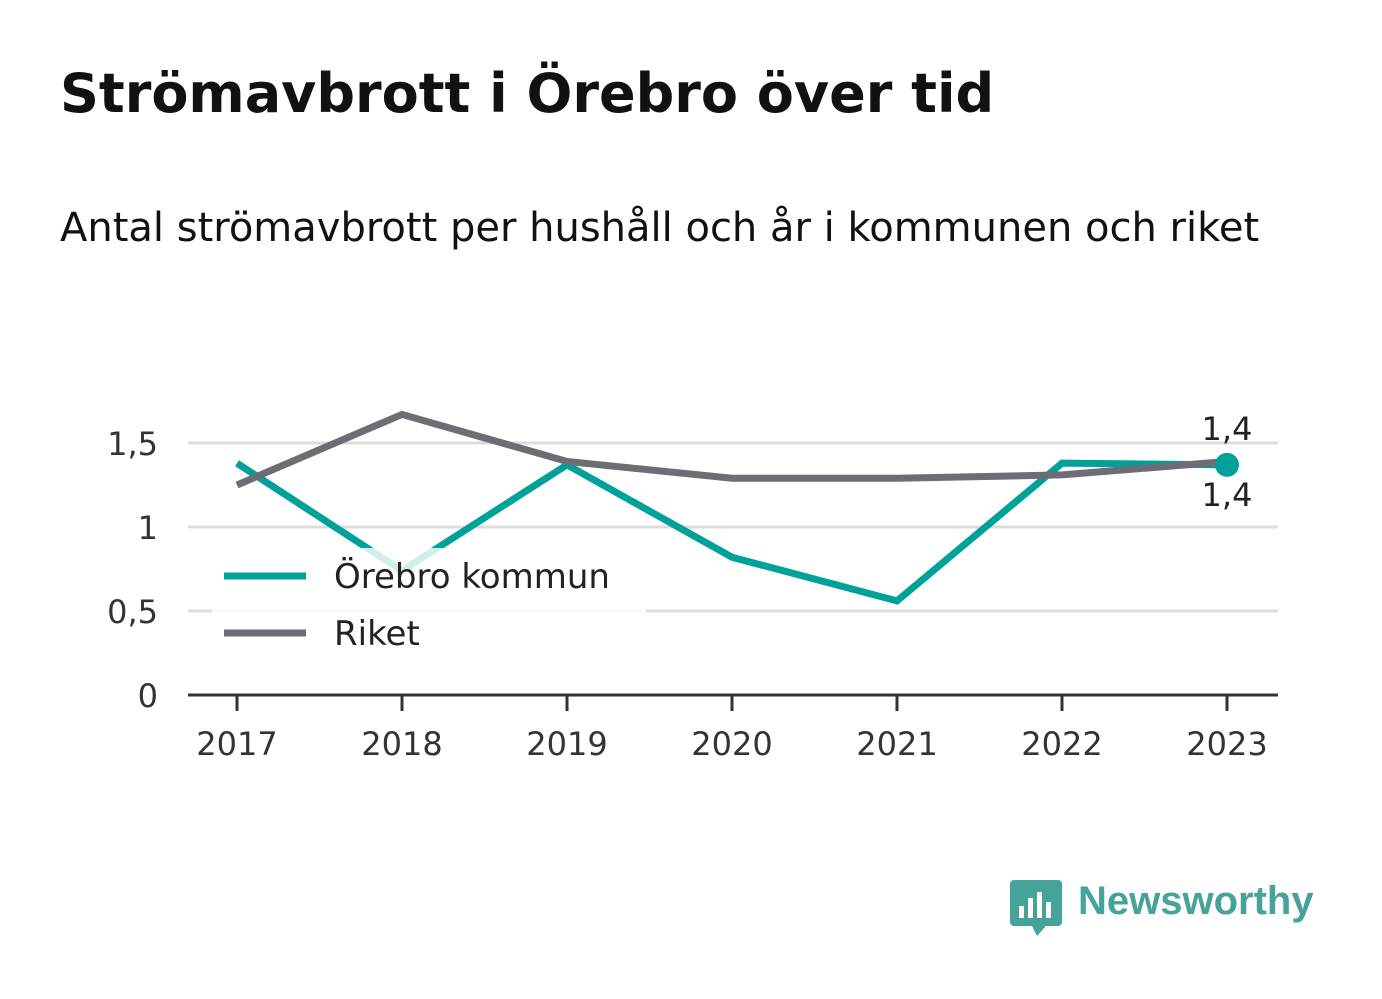  What do you see at coordinates (731, 744) in the screenshot?
I see `x-tick-label: 2020` at bounding box center [731, 744].